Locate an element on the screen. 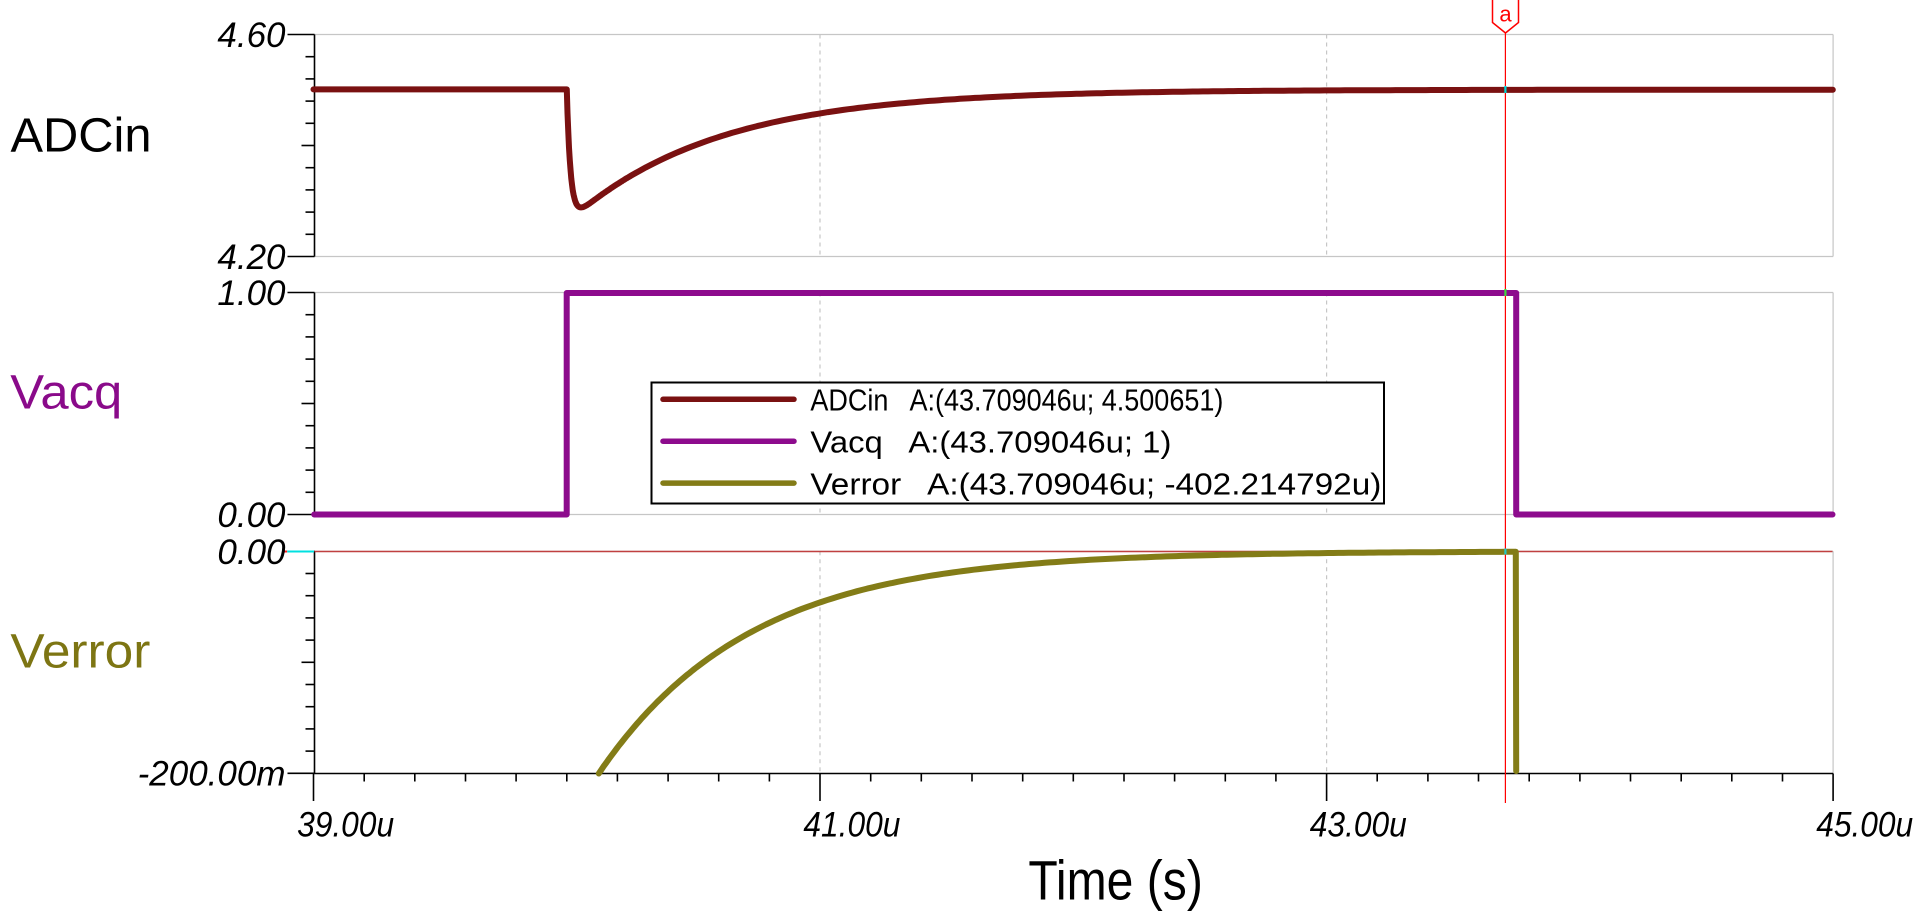 Image resolution: width=1919 pixels, height=920 pixels. svg-text: Vacq is located at coordinates (66, 392).